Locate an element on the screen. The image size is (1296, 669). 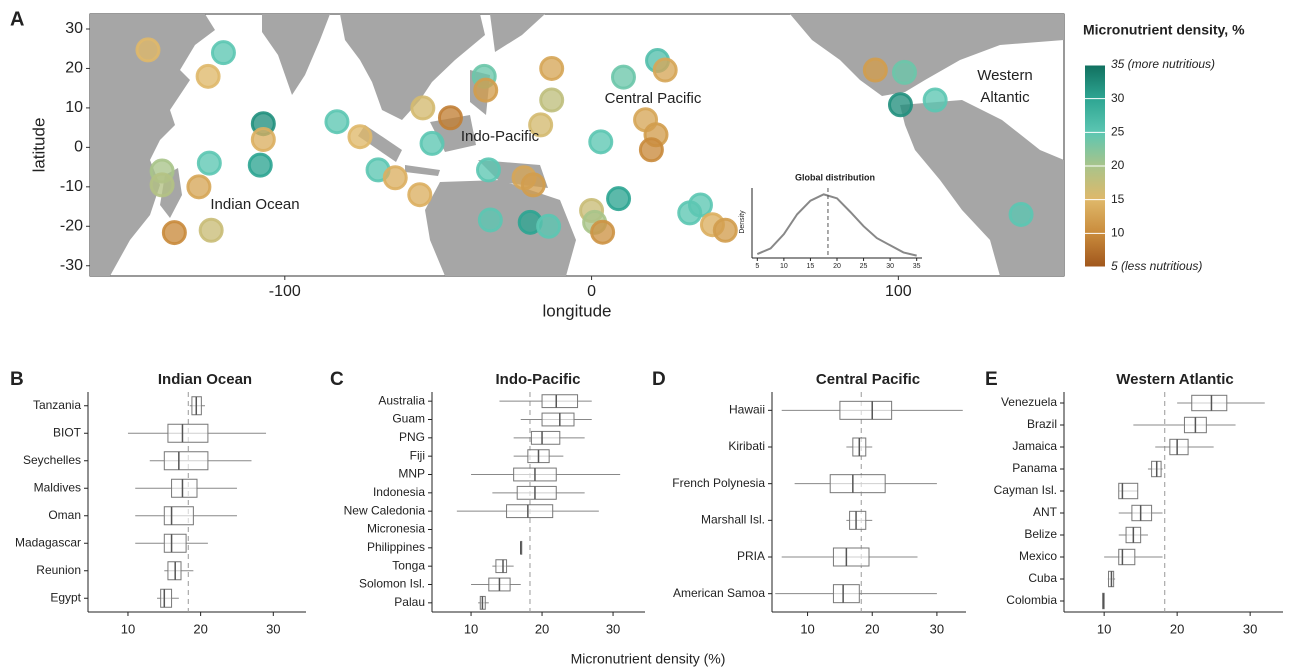
colorbar-tick-label: 30 is located at coordinates (1118, 98).